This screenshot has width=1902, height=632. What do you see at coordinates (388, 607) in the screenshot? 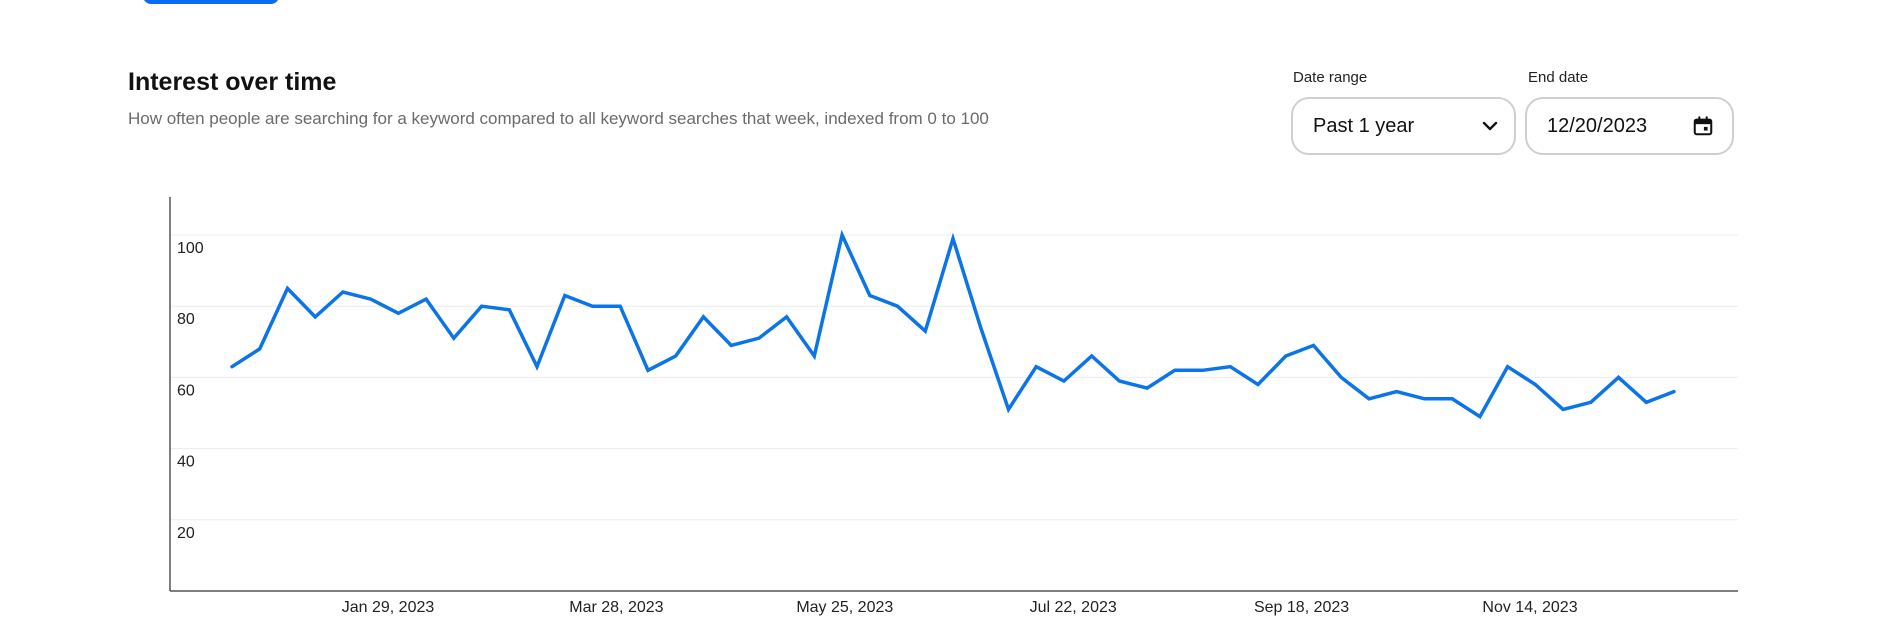
I see `x-tick-label: Jan 29, 2023` at bounding box center [388, 607].